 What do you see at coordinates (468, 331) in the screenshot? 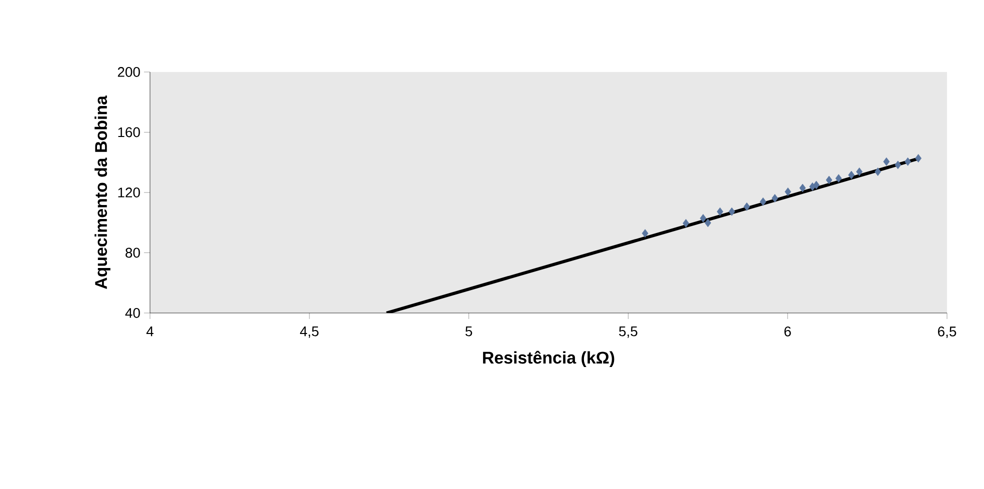
I see `x-tick-label: 5` at bounding box center [468, 331].